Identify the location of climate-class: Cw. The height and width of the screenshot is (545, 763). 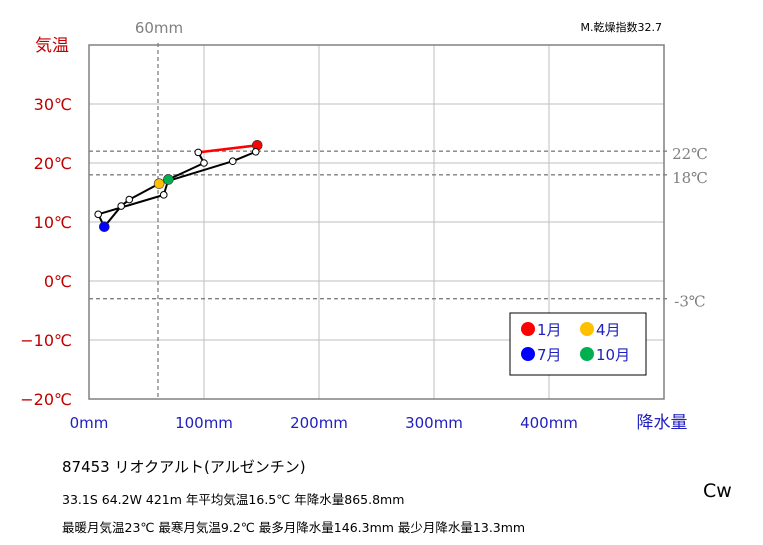
(717, 491).